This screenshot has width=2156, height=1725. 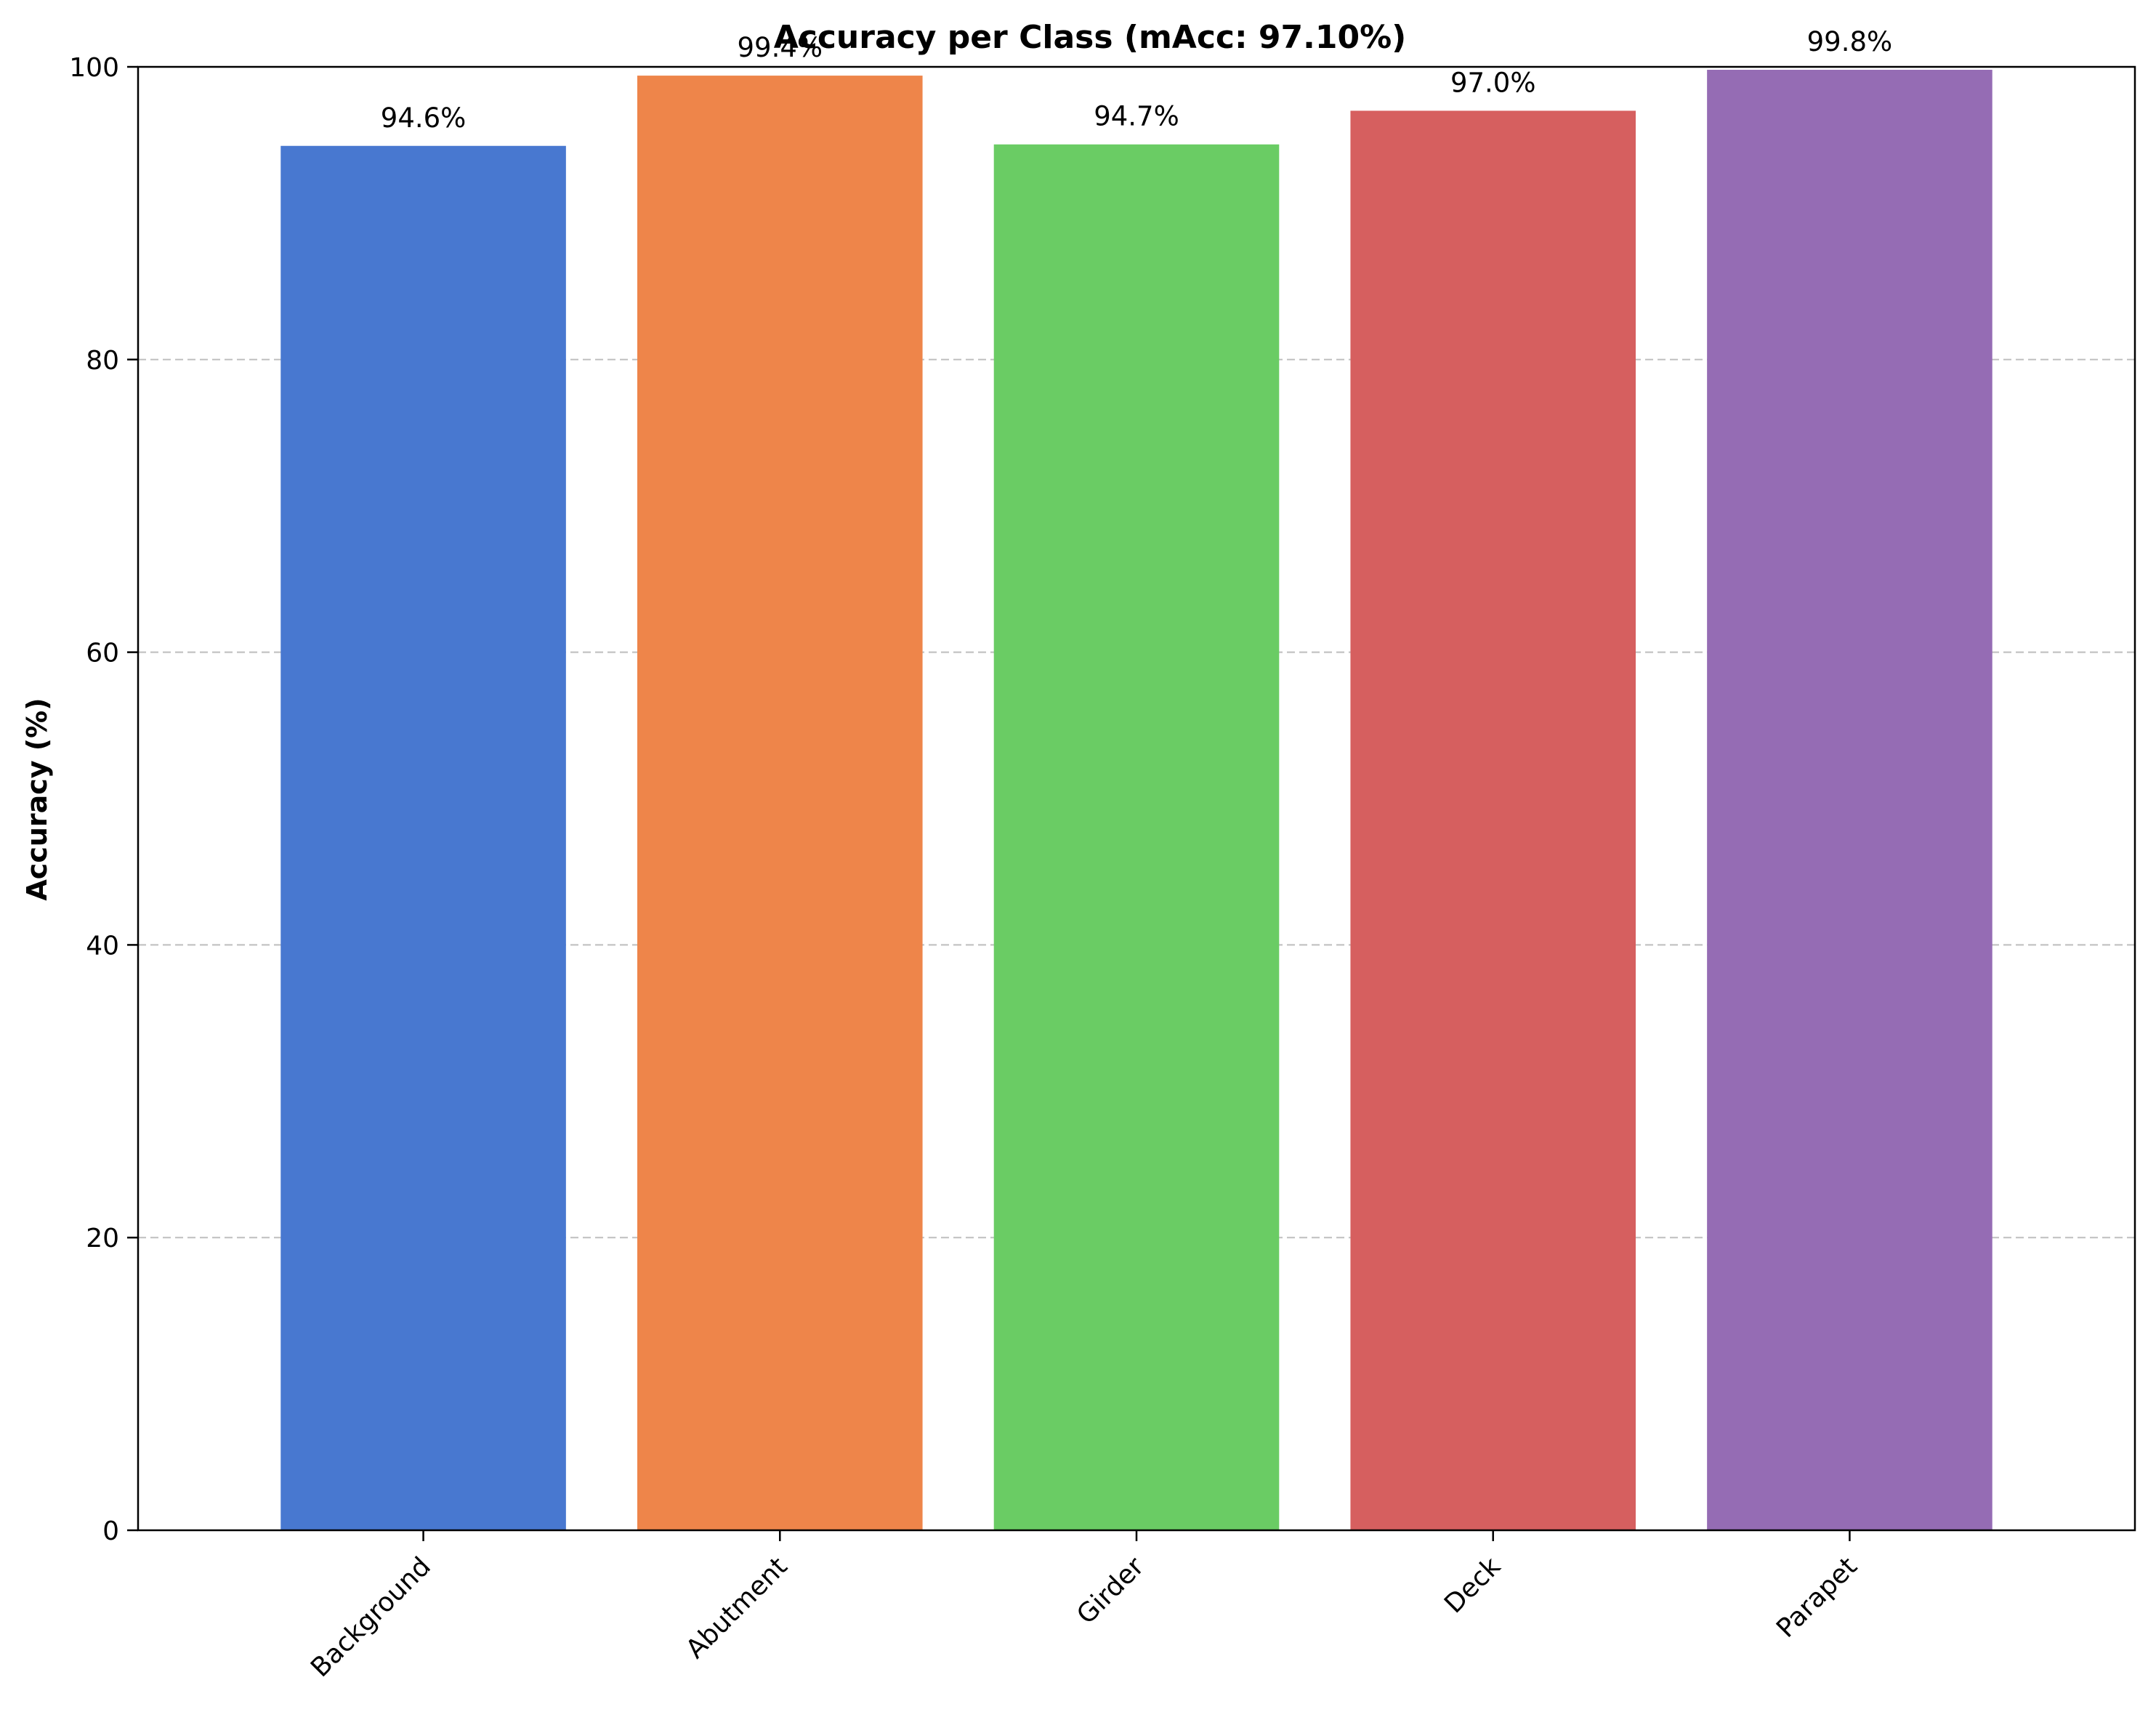 I want to click on value-label: 94.6%, so click(x=424, y=118).